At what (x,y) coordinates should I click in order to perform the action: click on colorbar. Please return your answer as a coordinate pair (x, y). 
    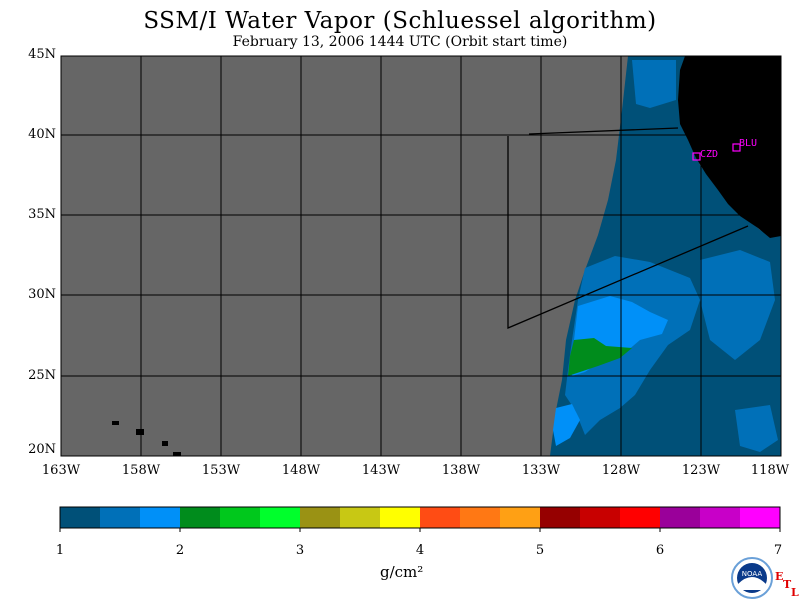
    Looking at the image, I should click on (420, 519).